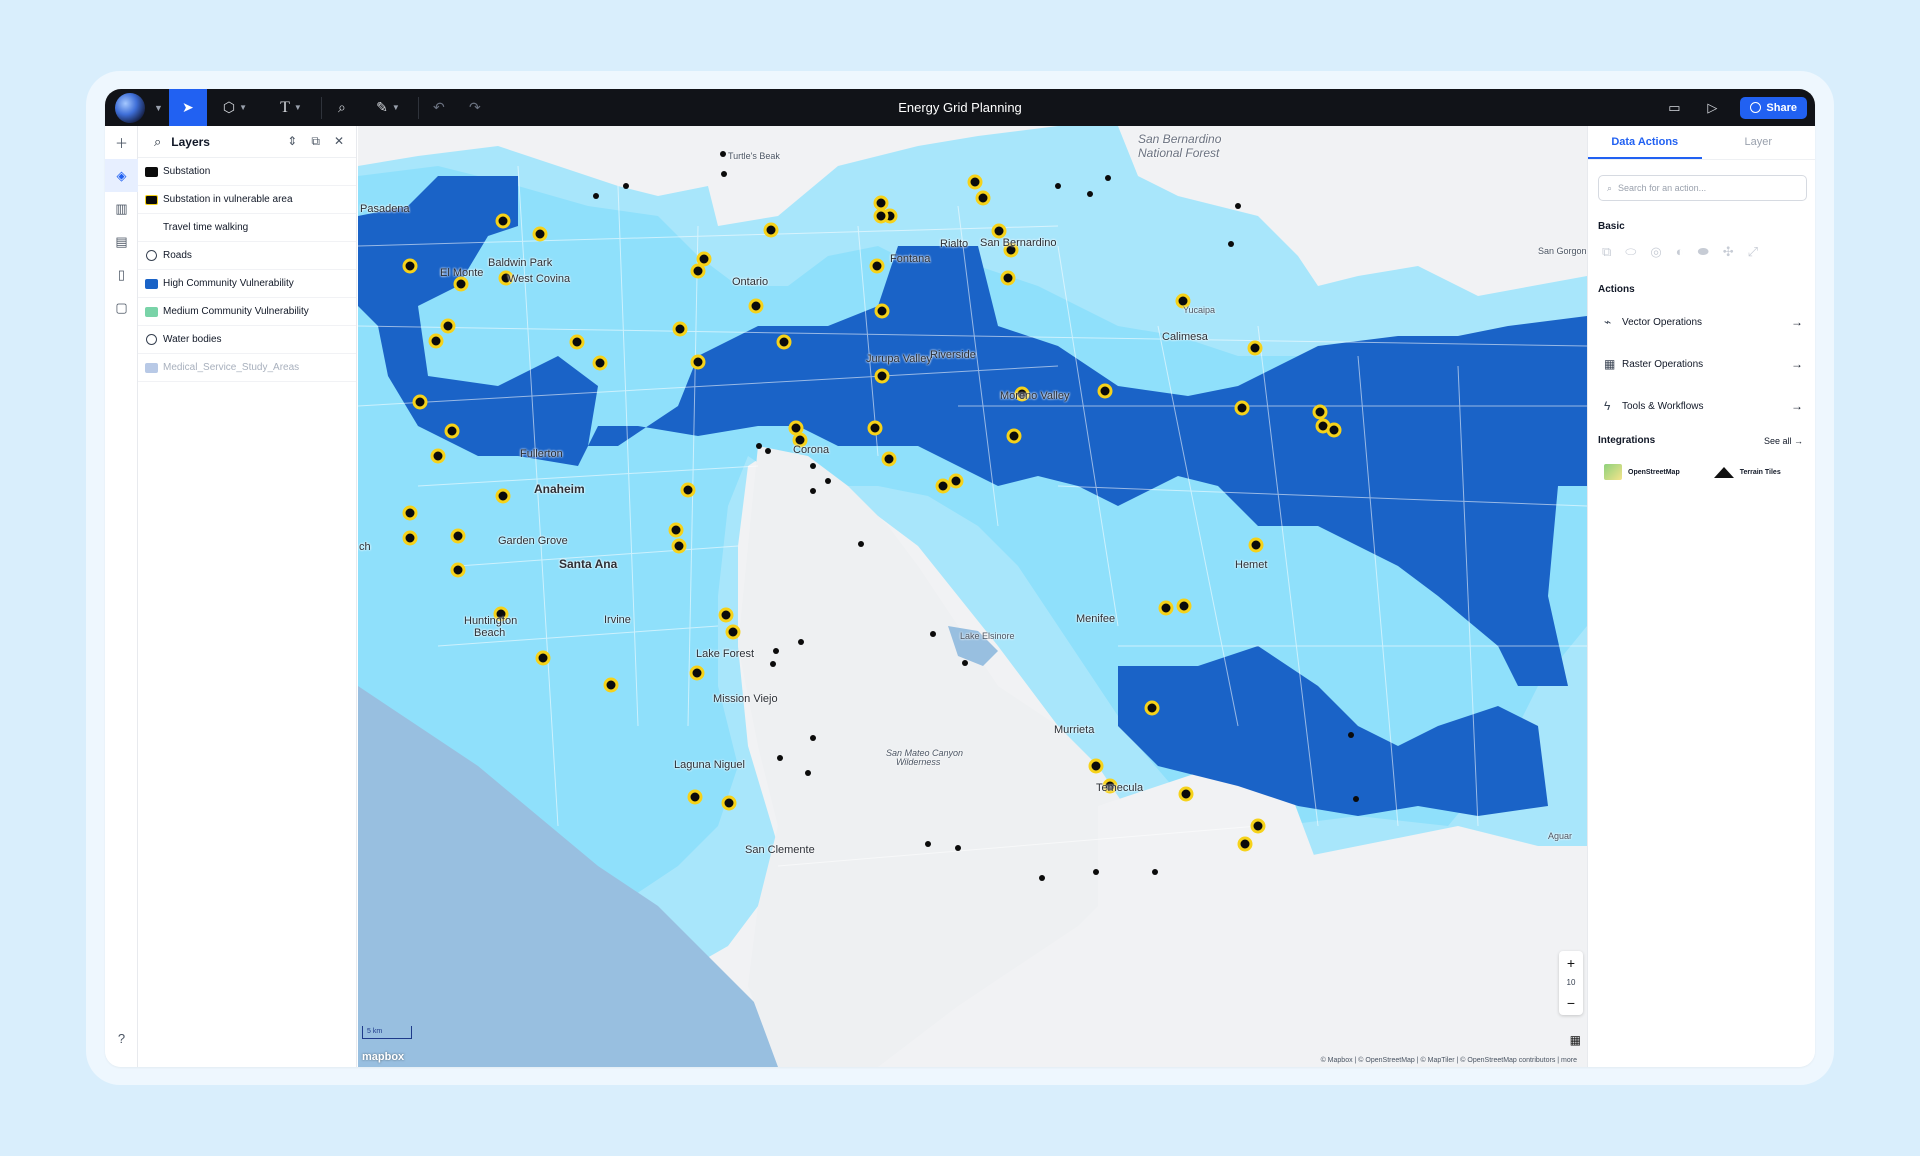 This screenshot has width=1920, height=1156. Describe the element at coordinates (918, 762) in the screenshot. I see `place-label: Wilderness` at that location.